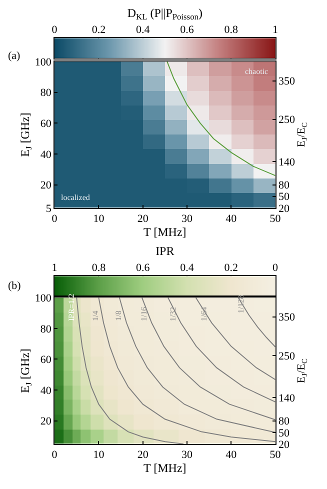 Image resolution: width=327 pixels, height=489 pixels. What do you see at coordinates (49, 208) in the screenshot?
I see `y-tick-label: 5` at bounding box center [49, 208].